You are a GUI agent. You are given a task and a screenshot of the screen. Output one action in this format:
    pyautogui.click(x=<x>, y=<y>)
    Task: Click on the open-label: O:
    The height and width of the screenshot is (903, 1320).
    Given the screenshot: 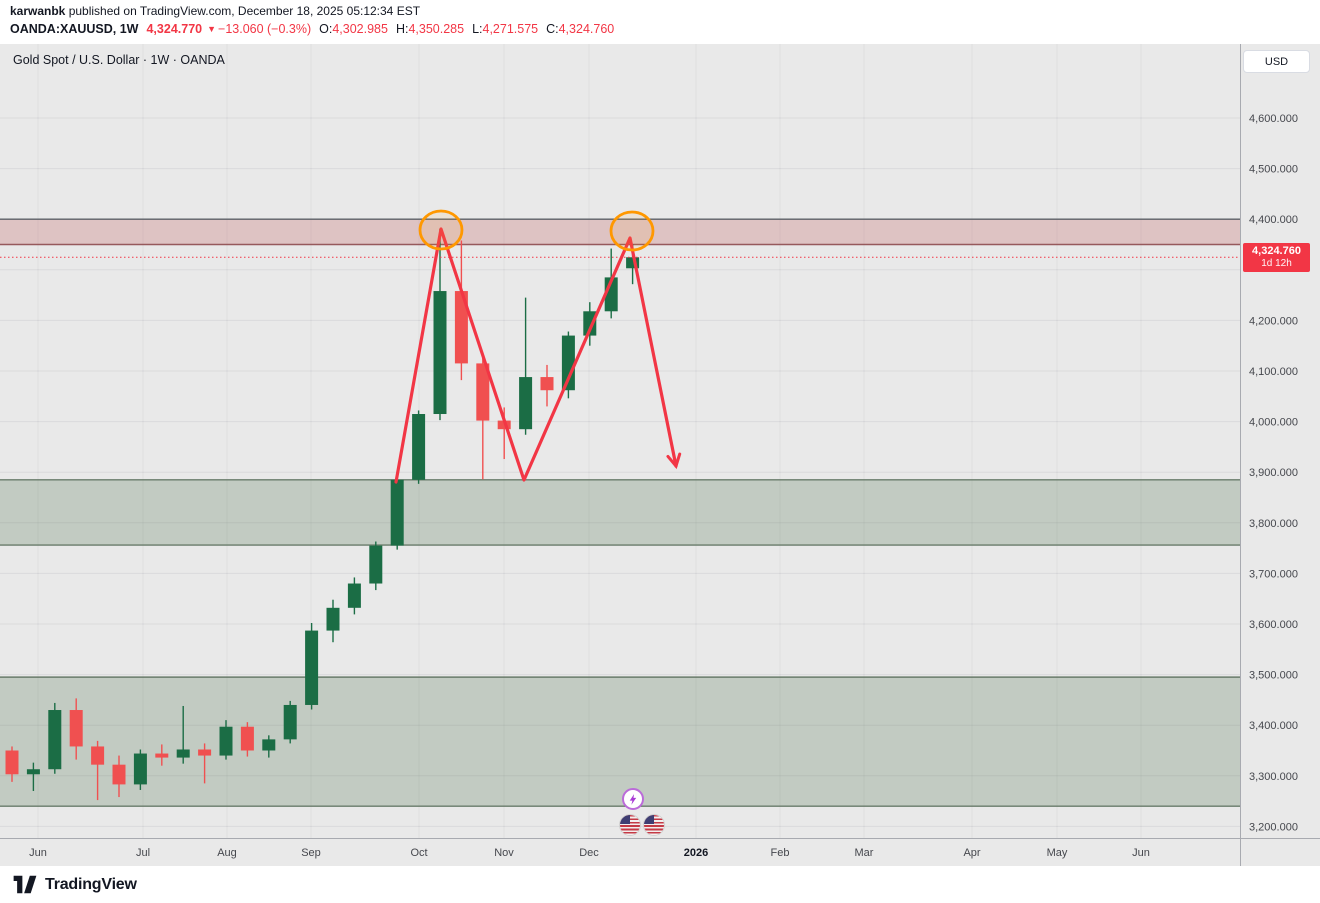 What is the action you would take?
    pyautogui.click(x=326, y=29)
    